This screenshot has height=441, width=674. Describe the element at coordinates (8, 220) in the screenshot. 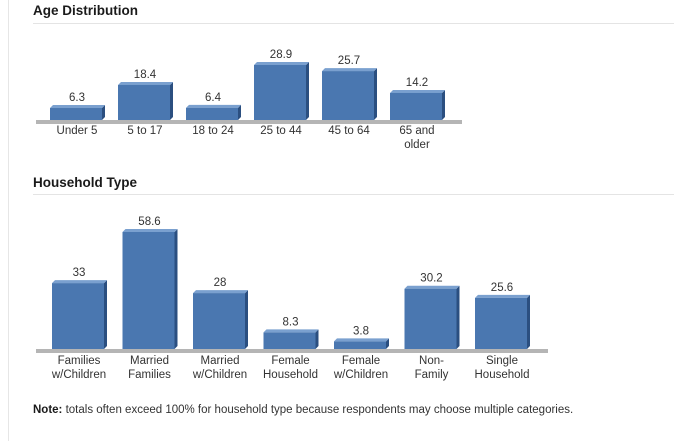

I see `left-divider` at that location.